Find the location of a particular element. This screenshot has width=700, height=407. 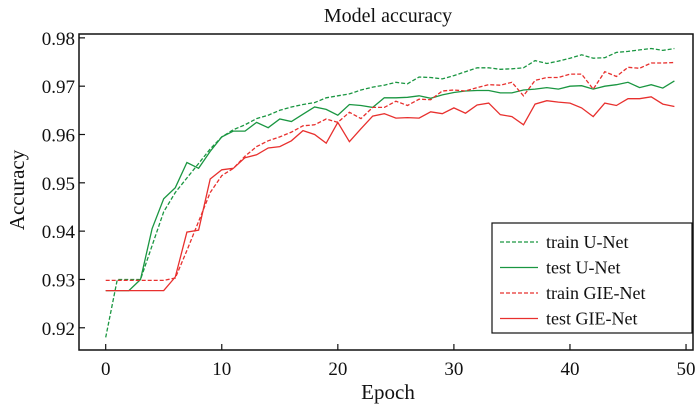

legend-label: test GIE-Net is located at coordinates (591, 319).